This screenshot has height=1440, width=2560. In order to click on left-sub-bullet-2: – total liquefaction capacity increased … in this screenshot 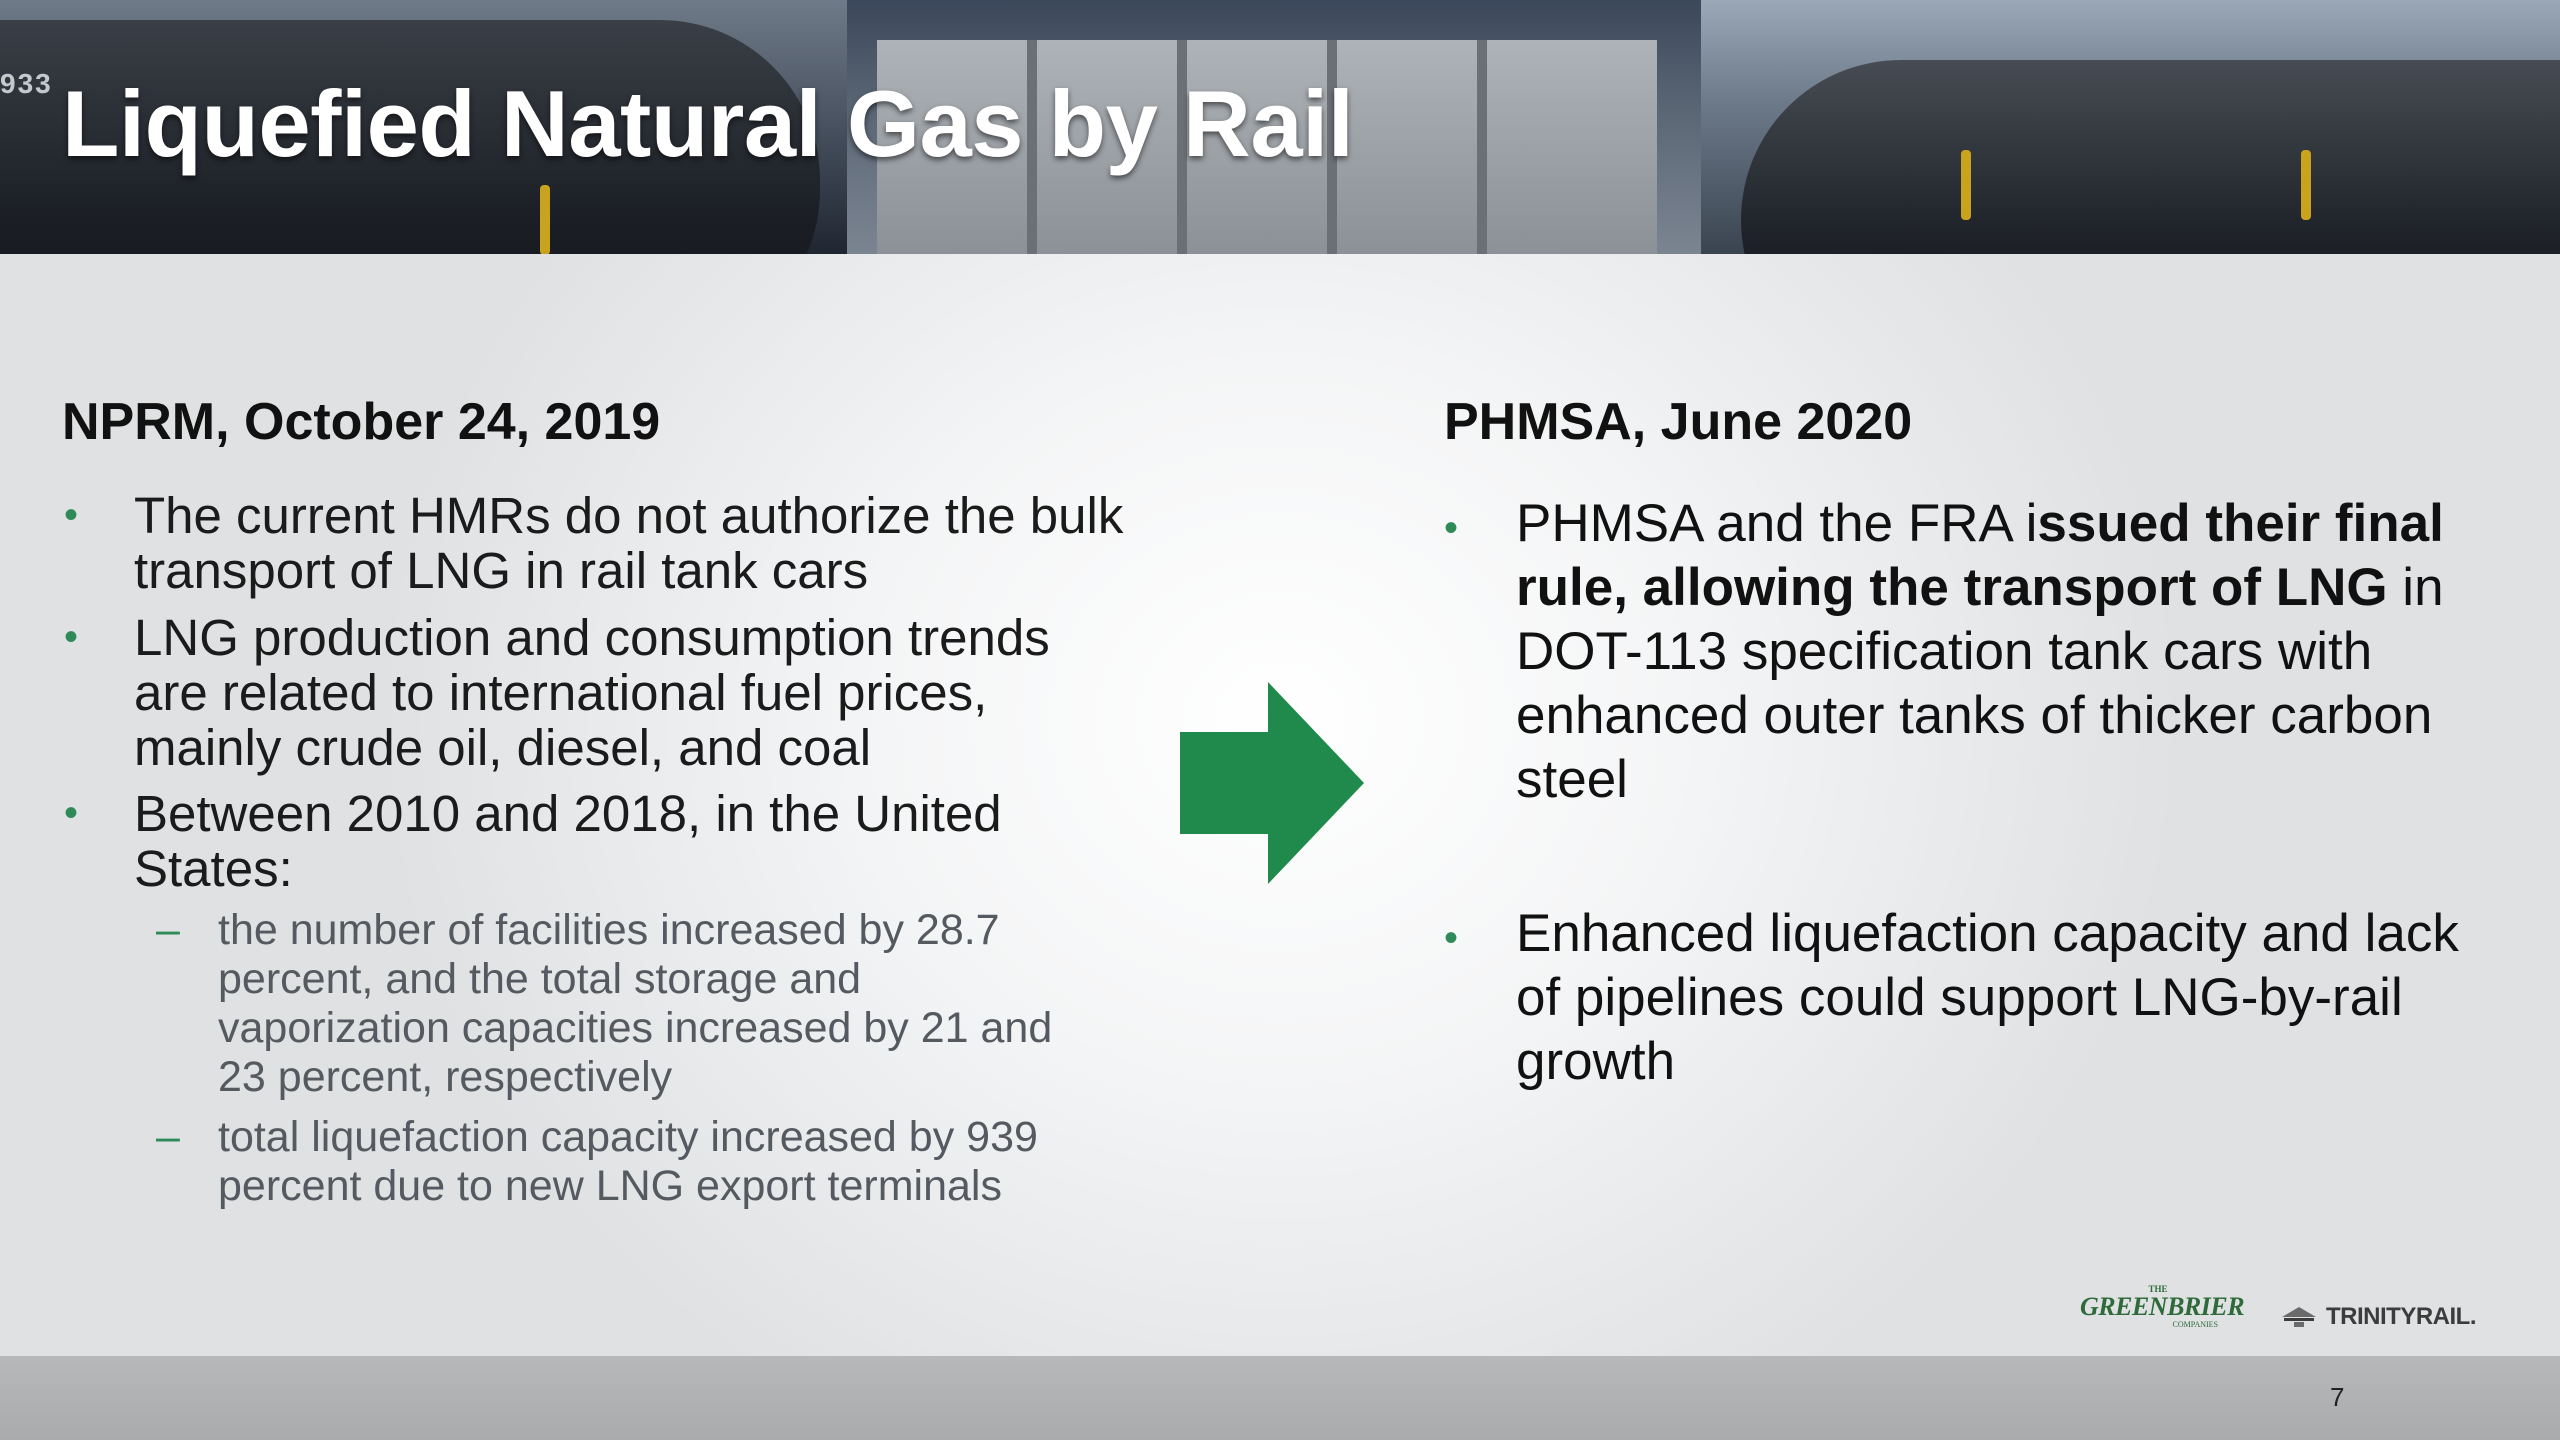, I will do `click(657, 1162)`.